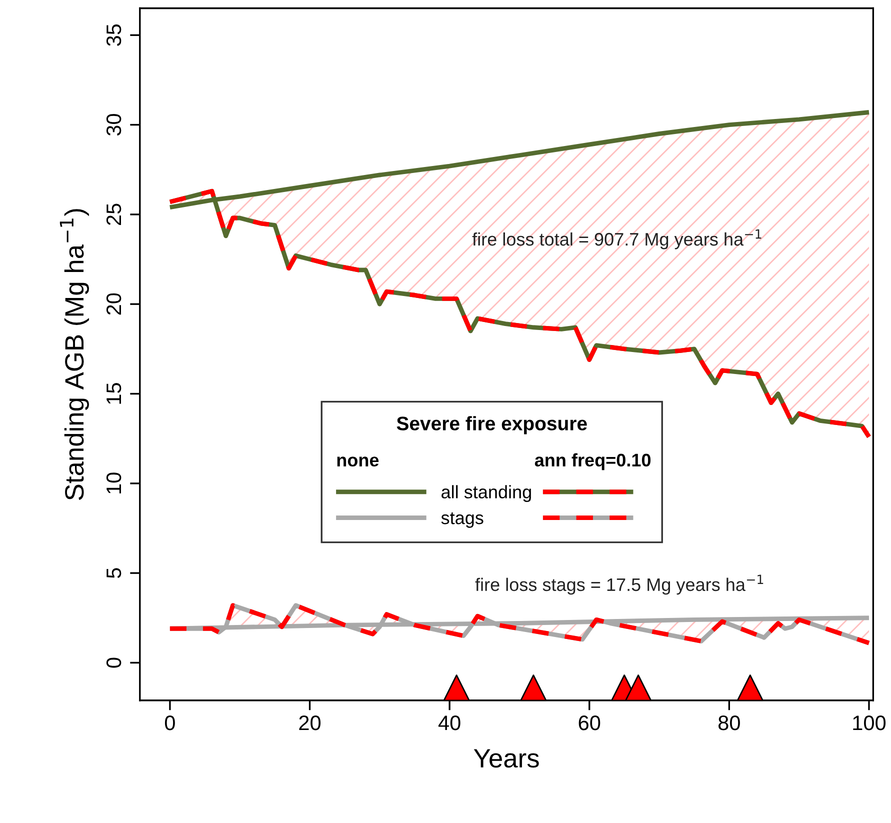 The height and width of the screenshot is (823, 891). What do you see at coordinates (114, 573) in the screenshot?
I see `y-tick-label: 5` at bounding box center [114, 573].